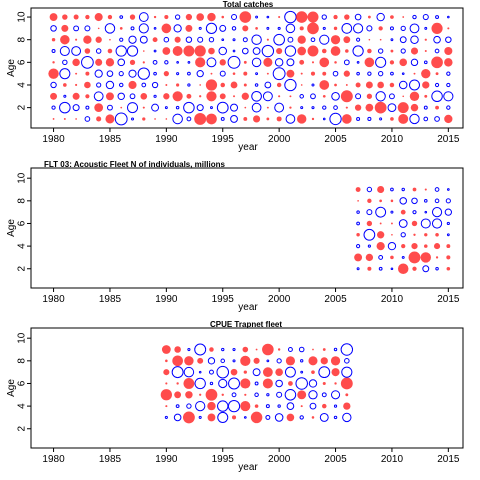 This screenshot has height=480, width=480. I want to click on y-tick-label: 2, so click(22, 269).